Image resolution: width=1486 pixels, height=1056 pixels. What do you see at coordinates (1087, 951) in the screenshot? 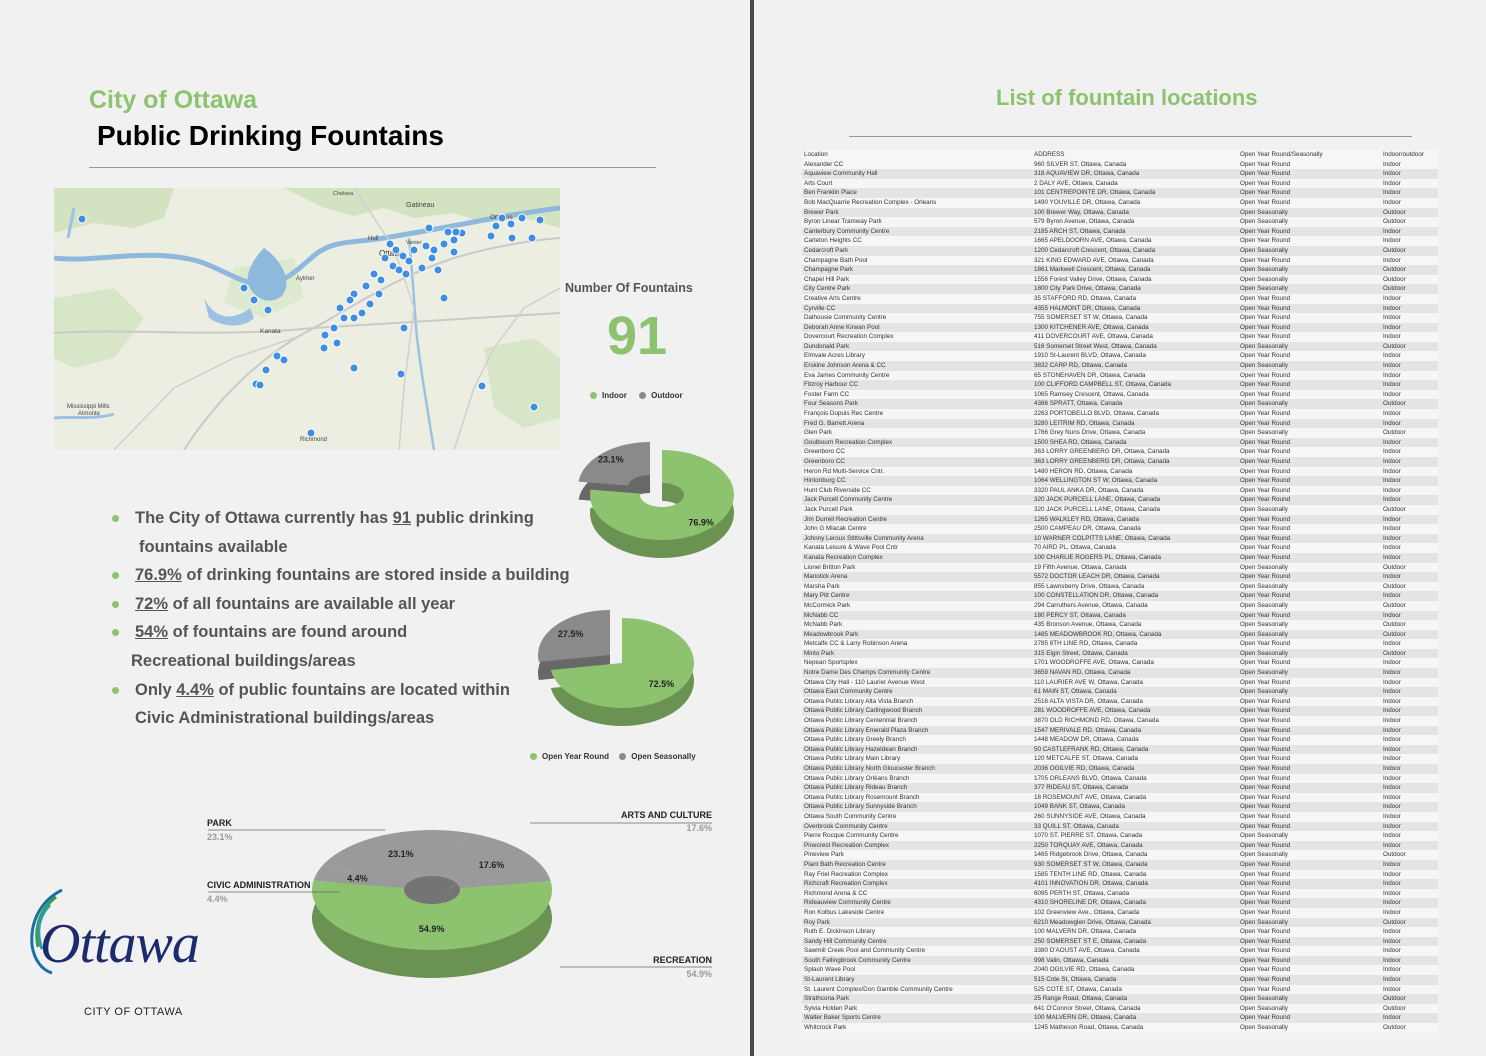
I see `cell-address: 3380 D'AOUST AVE, Ottawa, Canada` at bounding box center [1087, 951].